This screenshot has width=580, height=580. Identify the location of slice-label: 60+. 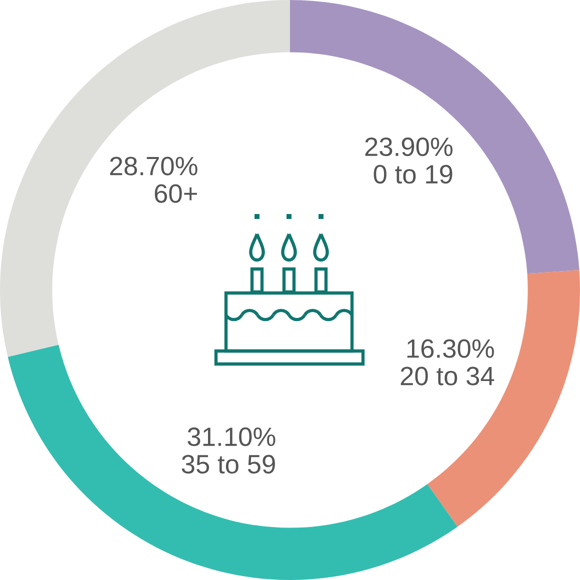
(175, 193).